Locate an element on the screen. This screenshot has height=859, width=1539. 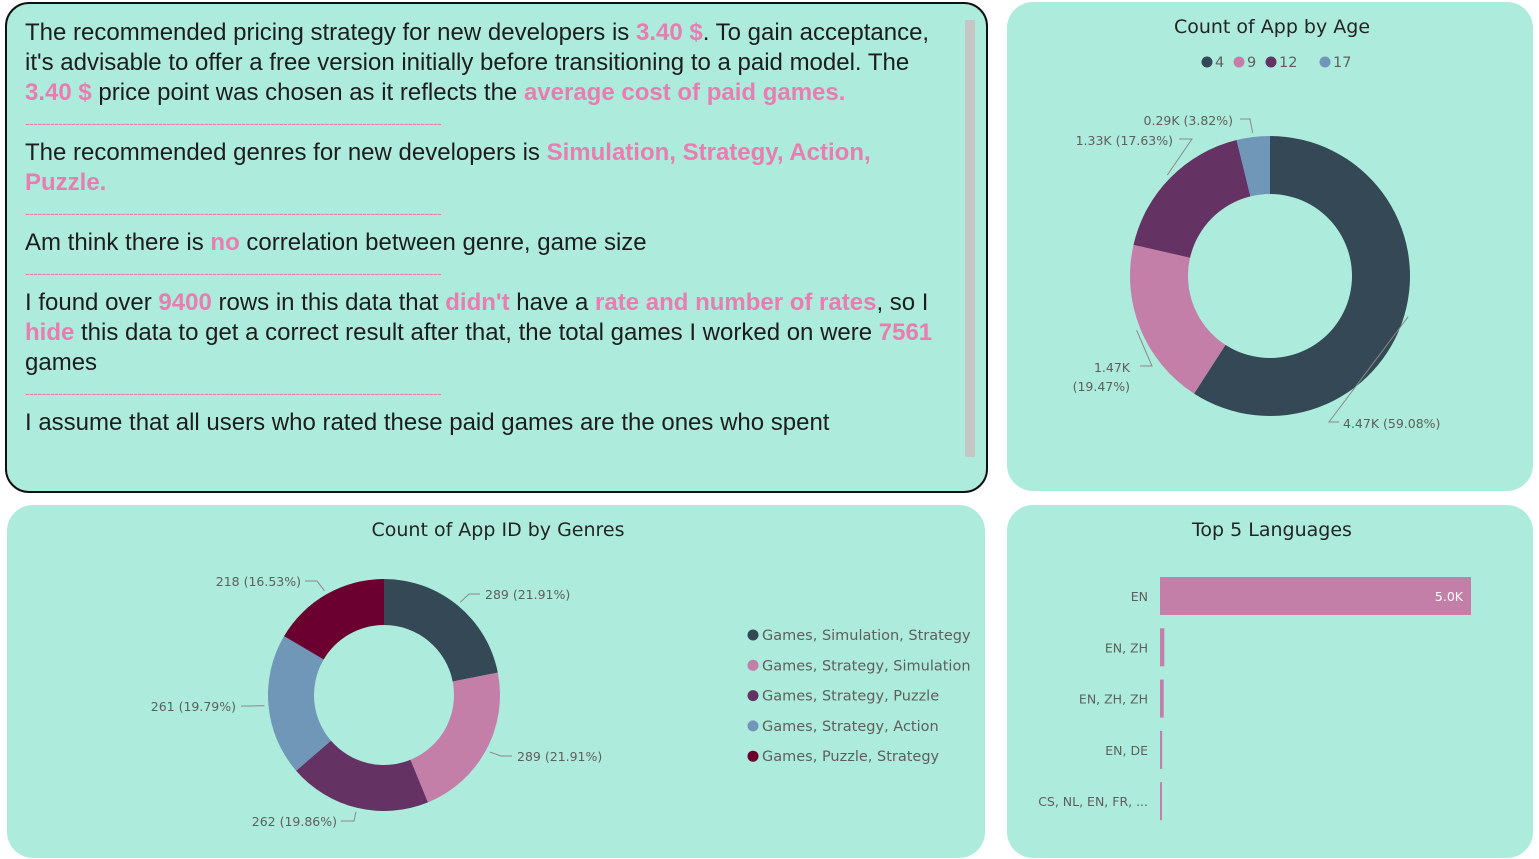
text-scrollbar is located at coordinates (970, 238).